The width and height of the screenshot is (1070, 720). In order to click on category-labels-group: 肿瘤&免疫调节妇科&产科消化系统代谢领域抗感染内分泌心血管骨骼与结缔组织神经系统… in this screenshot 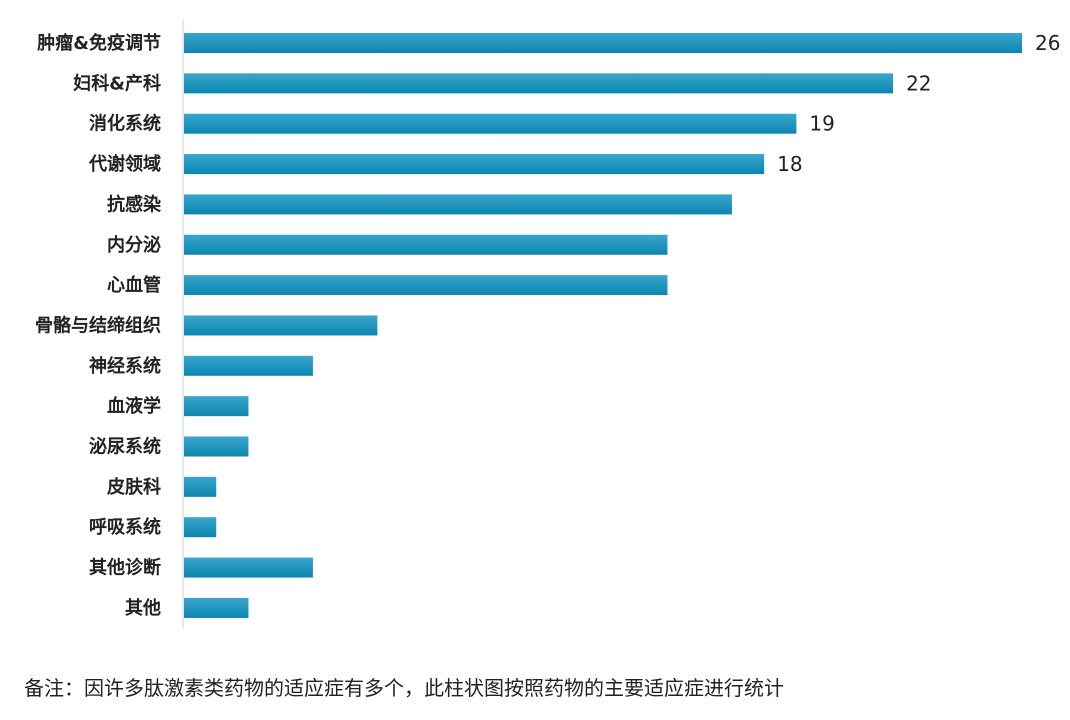, I will do `click(98, 325)`.